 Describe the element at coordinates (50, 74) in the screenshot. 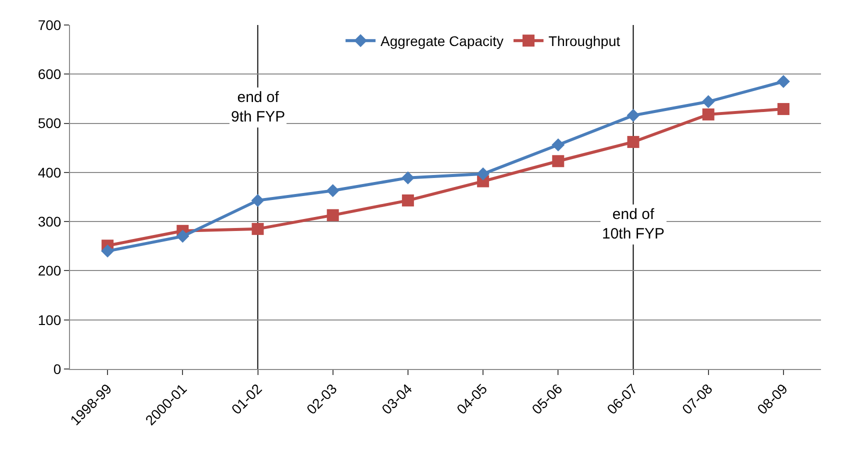

I see `y-tick-label: 600` at that location.